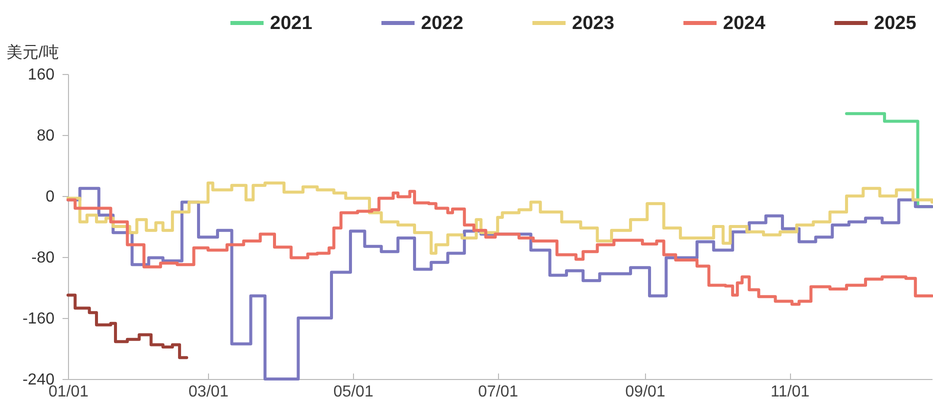 The image size is (933, 410). I want to click on y-tick-label: -160, so click(38, 319).